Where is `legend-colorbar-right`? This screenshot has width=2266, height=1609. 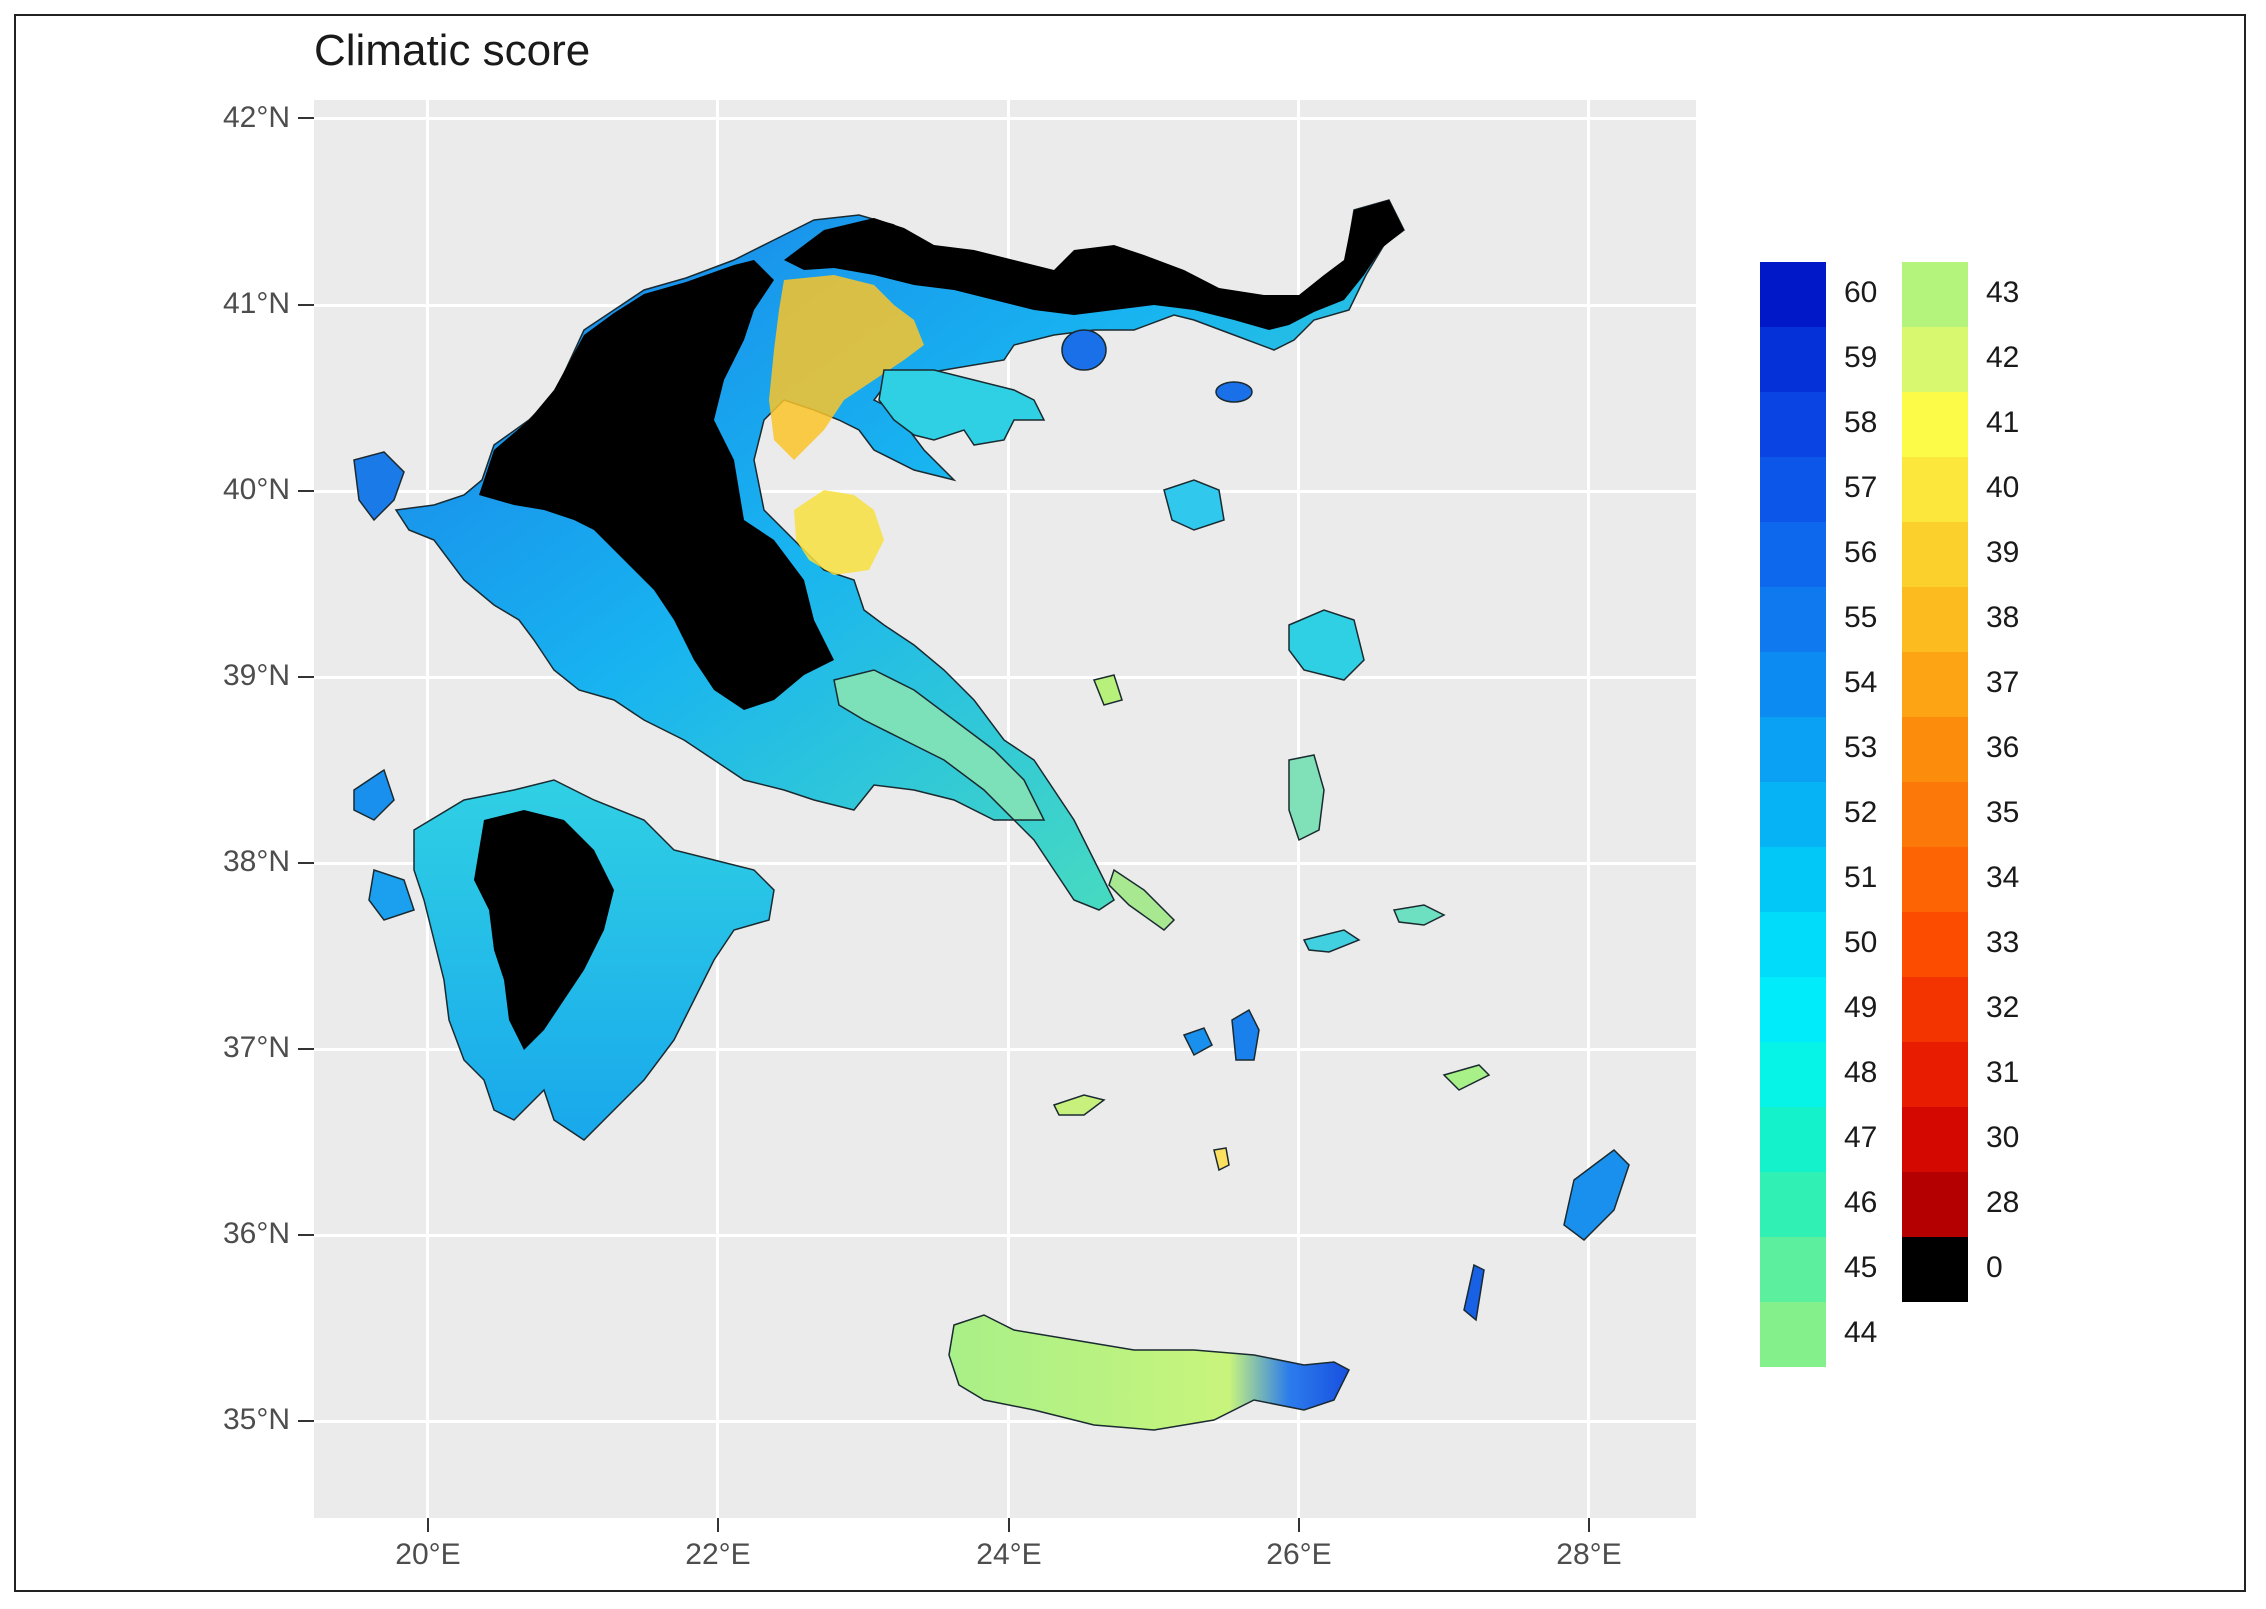 legend-colorbar-right is located at coordinates (1935, 782).